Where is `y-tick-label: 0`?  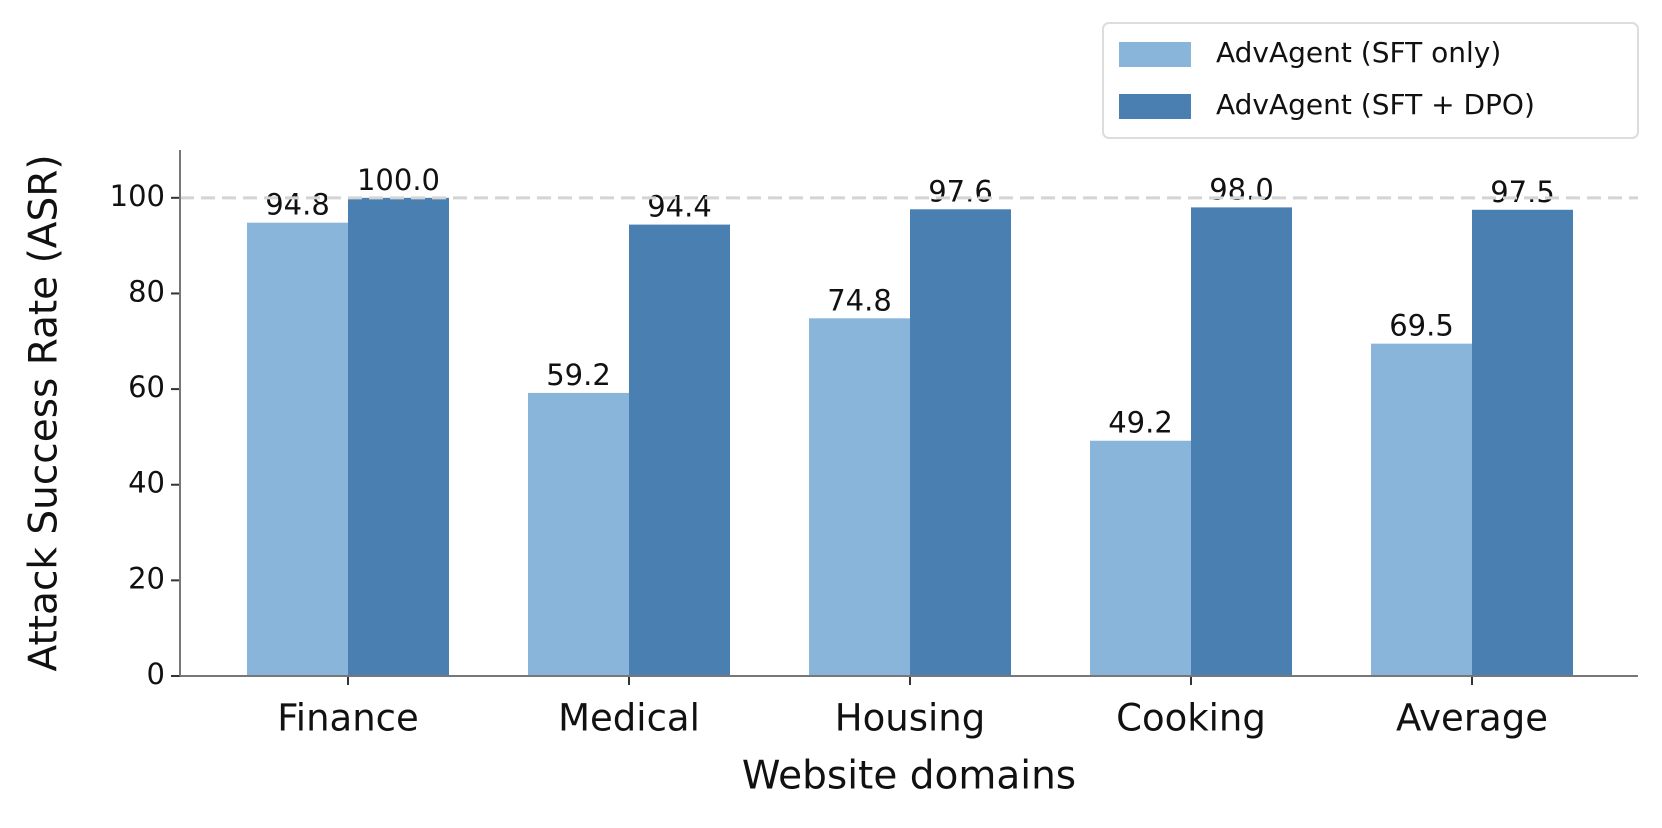
y-tick-label: 0 is located at coordinates (156, 674).